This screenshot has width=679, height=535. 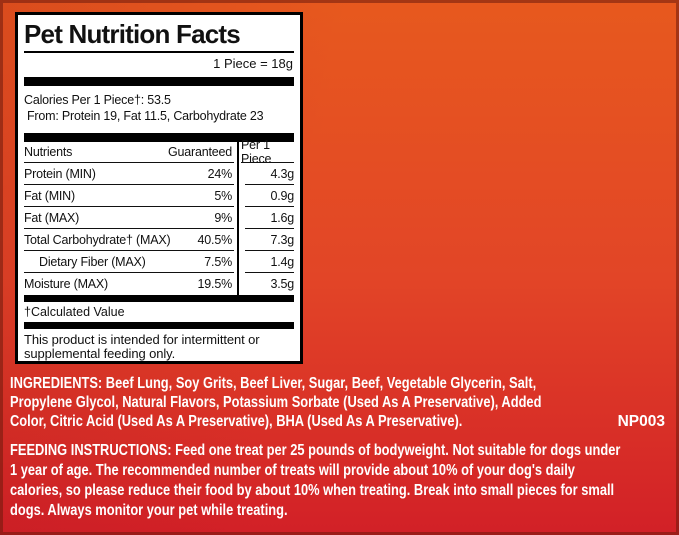 I want to click on table-header-left: Nutrients Guaranteed, so click(x=129, y=152).